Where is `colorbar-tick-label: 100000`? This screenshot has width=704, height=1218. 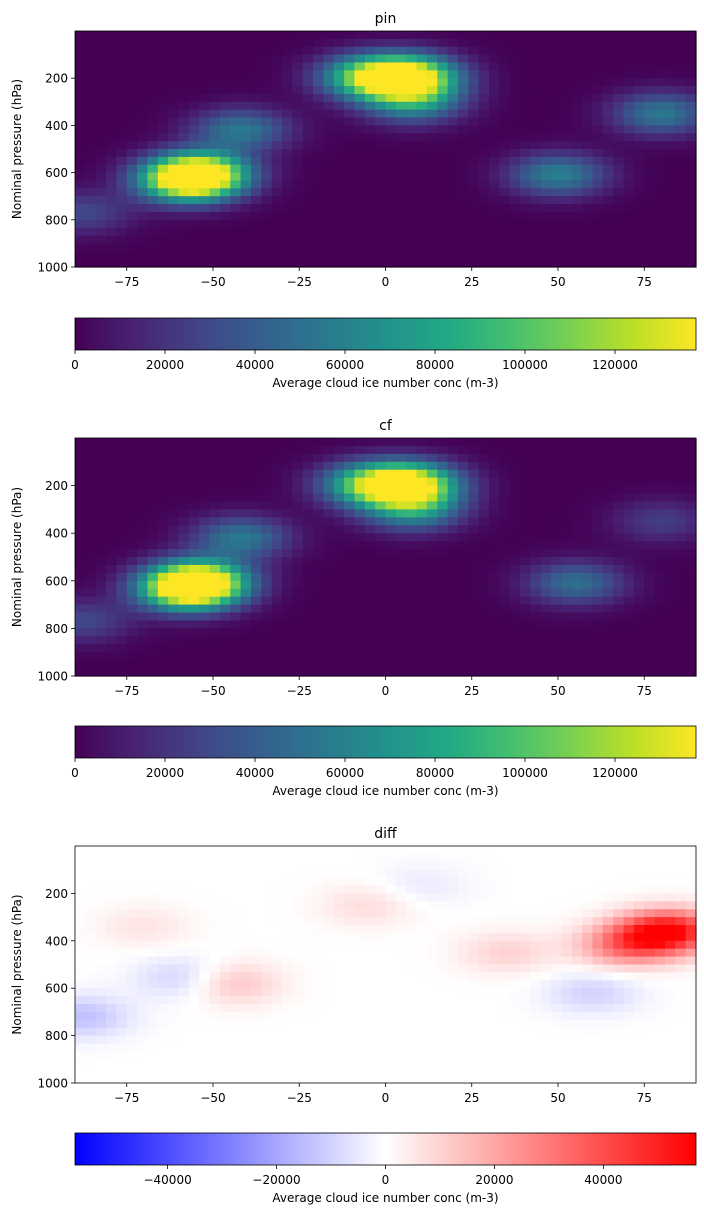
colorbar-tick-label: 100000 is located at coordinates (525, 365).